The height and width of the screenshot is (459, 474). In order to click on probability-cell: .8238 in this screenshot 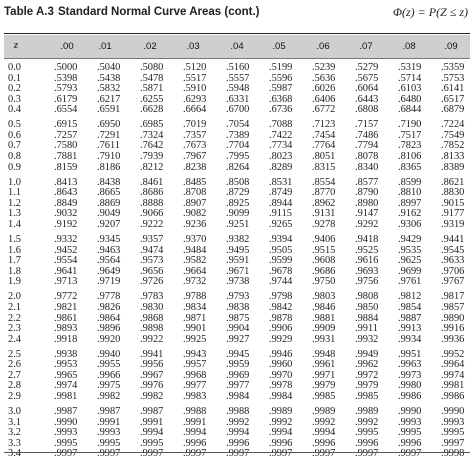, I will do `click(195, 167)`.